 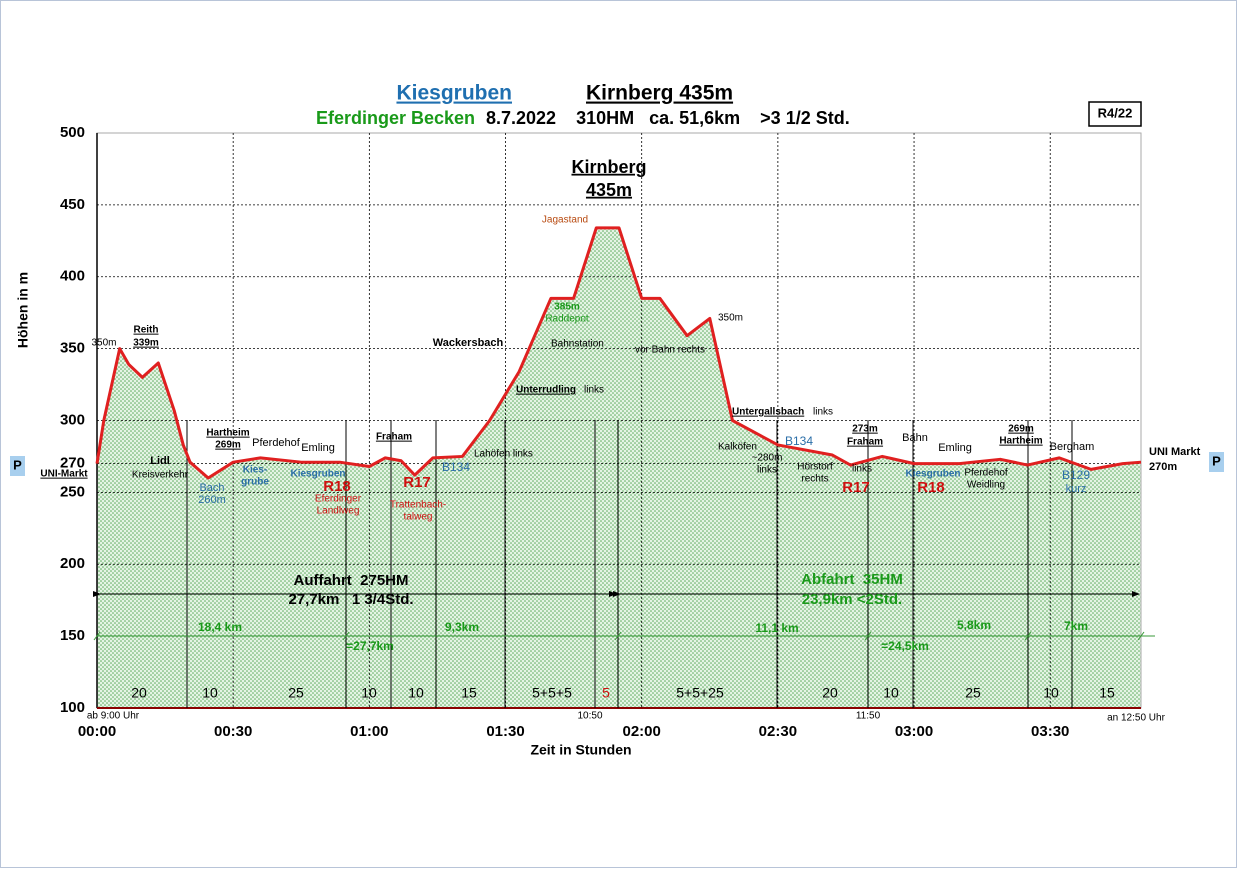 What do you see at coordinates (670, 350) in the screenshot?
I see `annotation: vor Bahn rechts` at bounding box center [670, 350].